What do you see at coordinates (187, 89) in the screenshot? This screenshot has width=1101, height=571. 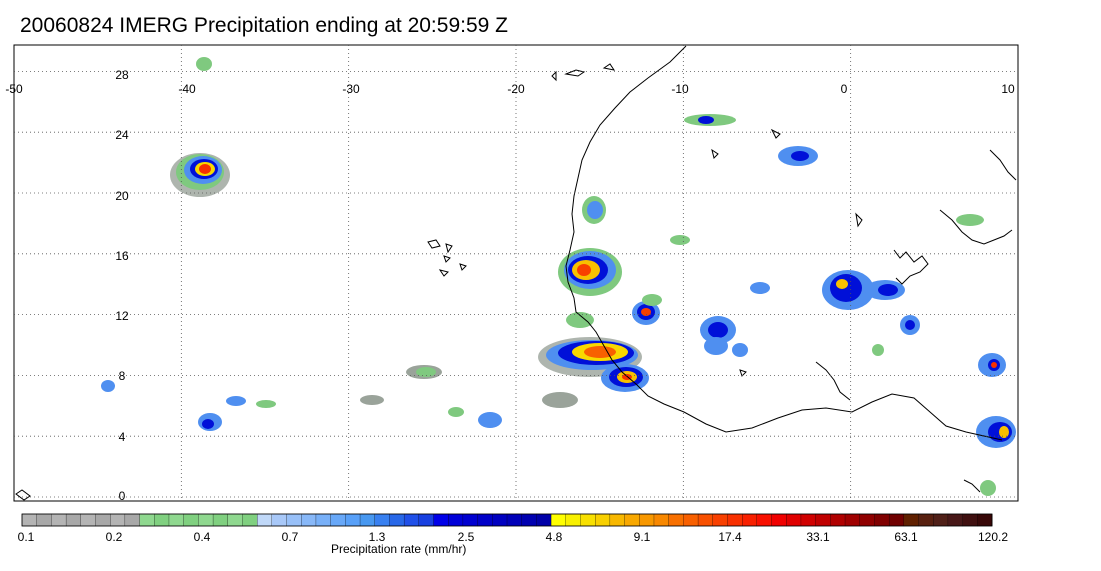 I see `lon-tick-label: -40` at bounding box center [187, 89].